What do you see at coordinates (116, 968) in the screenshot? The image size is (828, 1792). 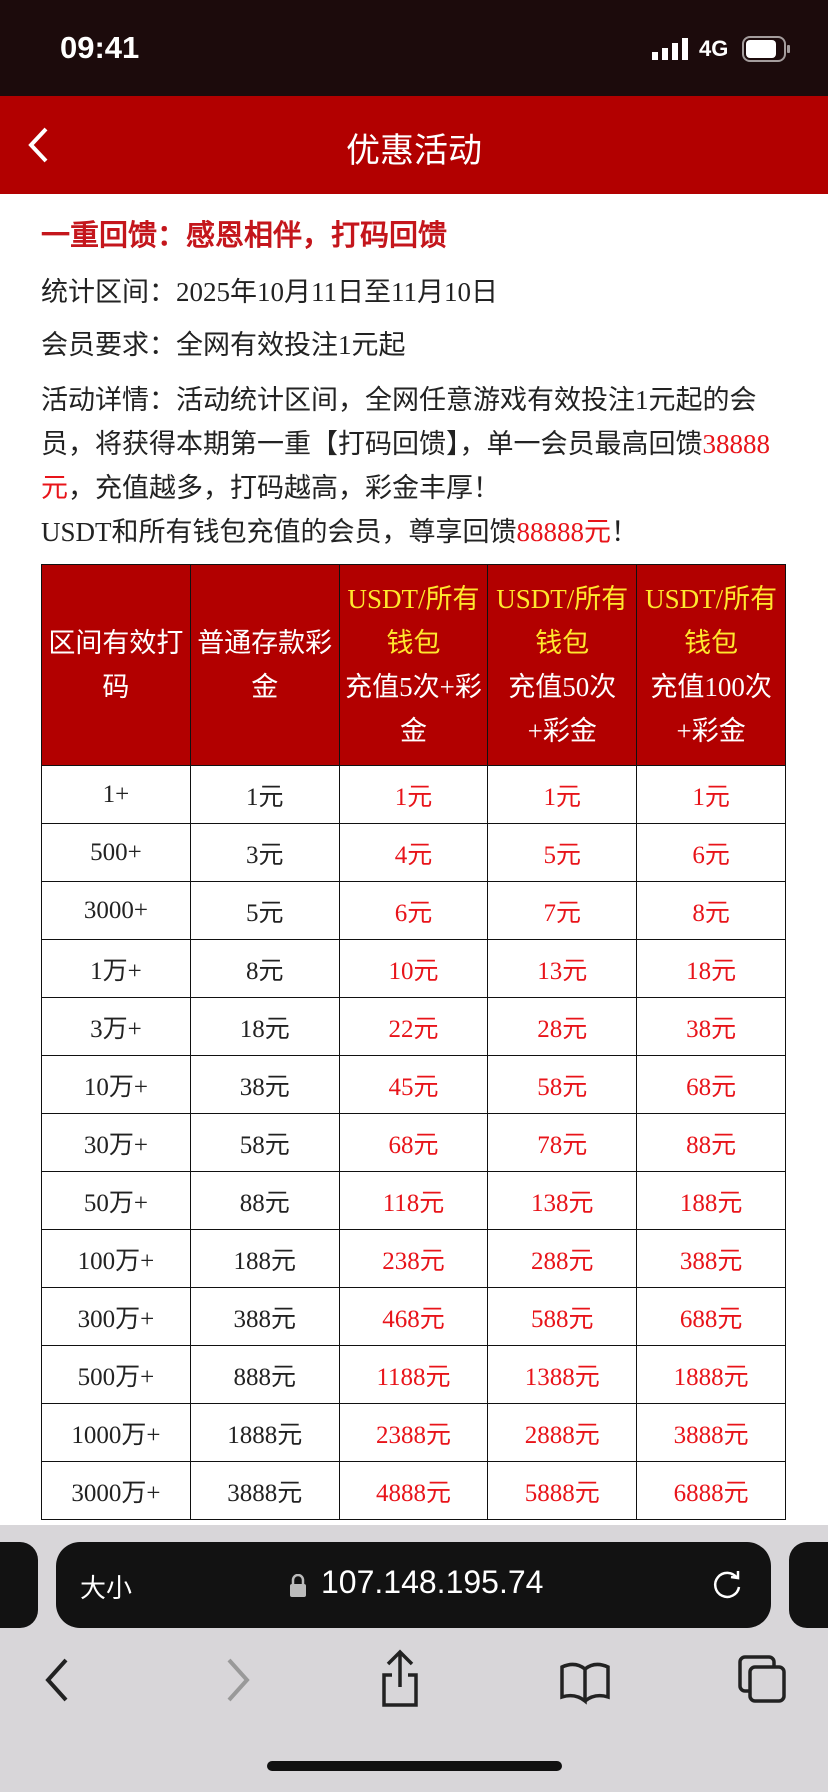 I see `cell: 1万+` at bounding box center [116, 968].